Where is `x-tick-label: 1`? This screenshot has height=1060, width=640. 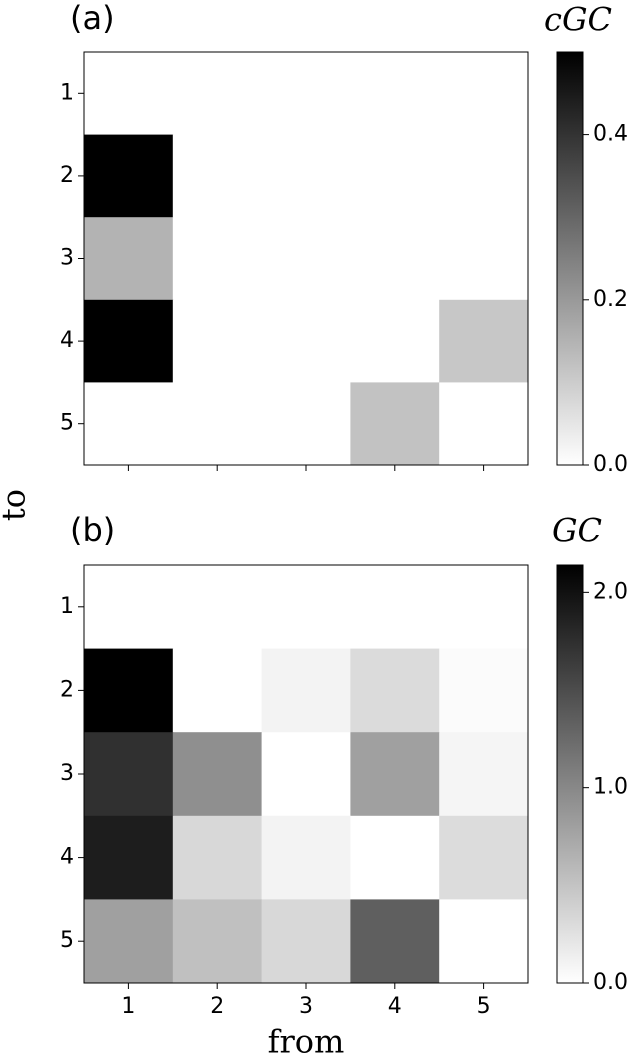 x-tick-label: 1 is located at coordinates (128, 1006).